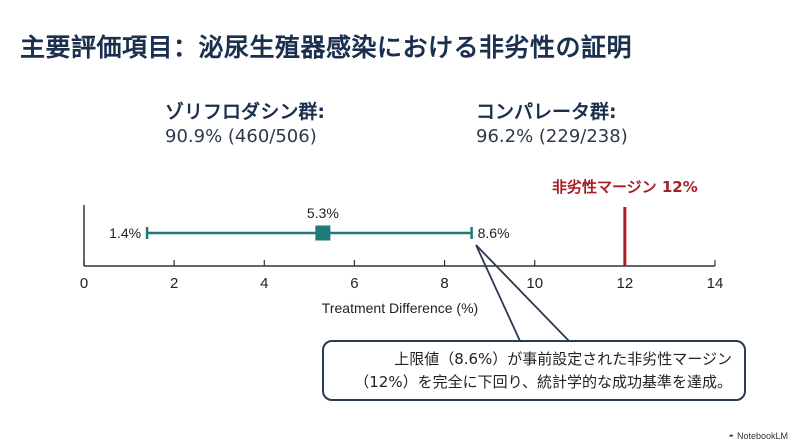 This screenshot has width=800, height=447. Describe the element at coordinates (402, 276) in the screenshot. I see `x-ticks: 0 2 4 6 8 10 12 14` at that location.